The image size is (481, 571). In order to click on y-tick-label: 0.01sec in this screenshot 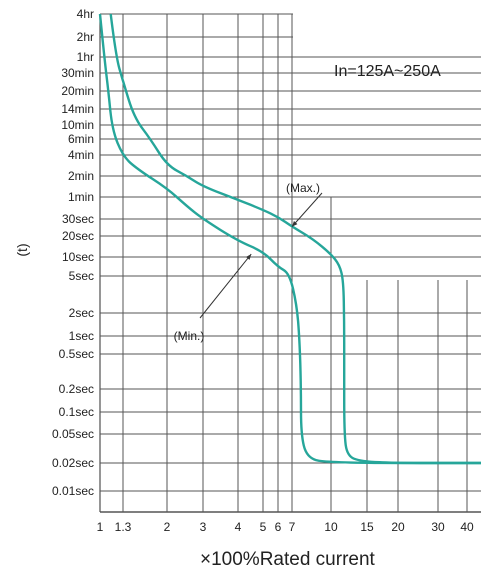, I will do `click(73, 491)`.